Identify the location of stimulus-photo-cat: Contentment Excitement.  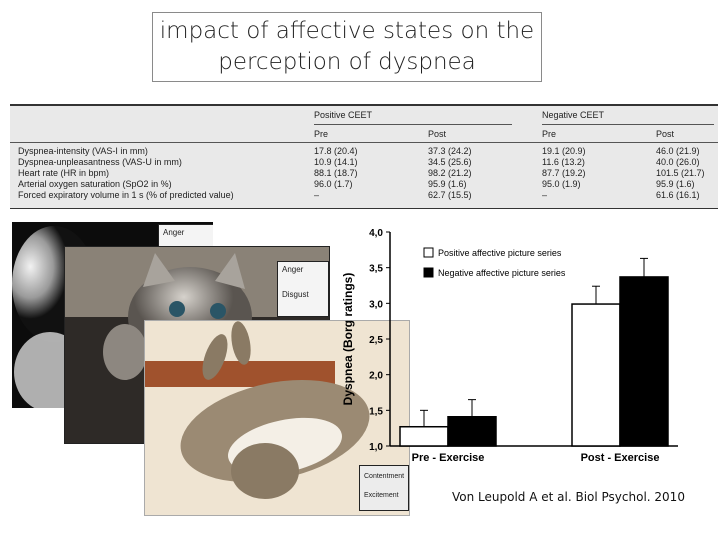
(277, 418).